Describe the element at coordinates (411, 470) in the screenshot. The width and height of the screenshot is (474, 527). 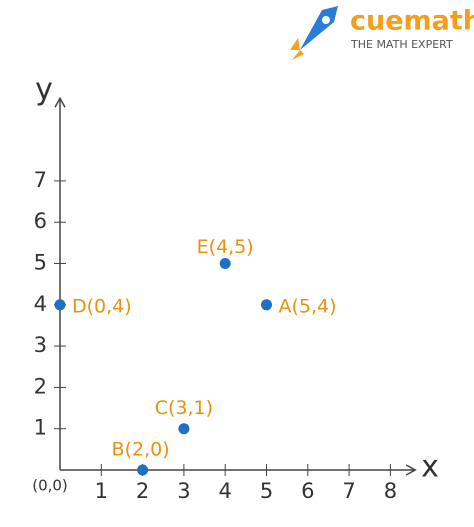
I see `x-arrow` at that location.